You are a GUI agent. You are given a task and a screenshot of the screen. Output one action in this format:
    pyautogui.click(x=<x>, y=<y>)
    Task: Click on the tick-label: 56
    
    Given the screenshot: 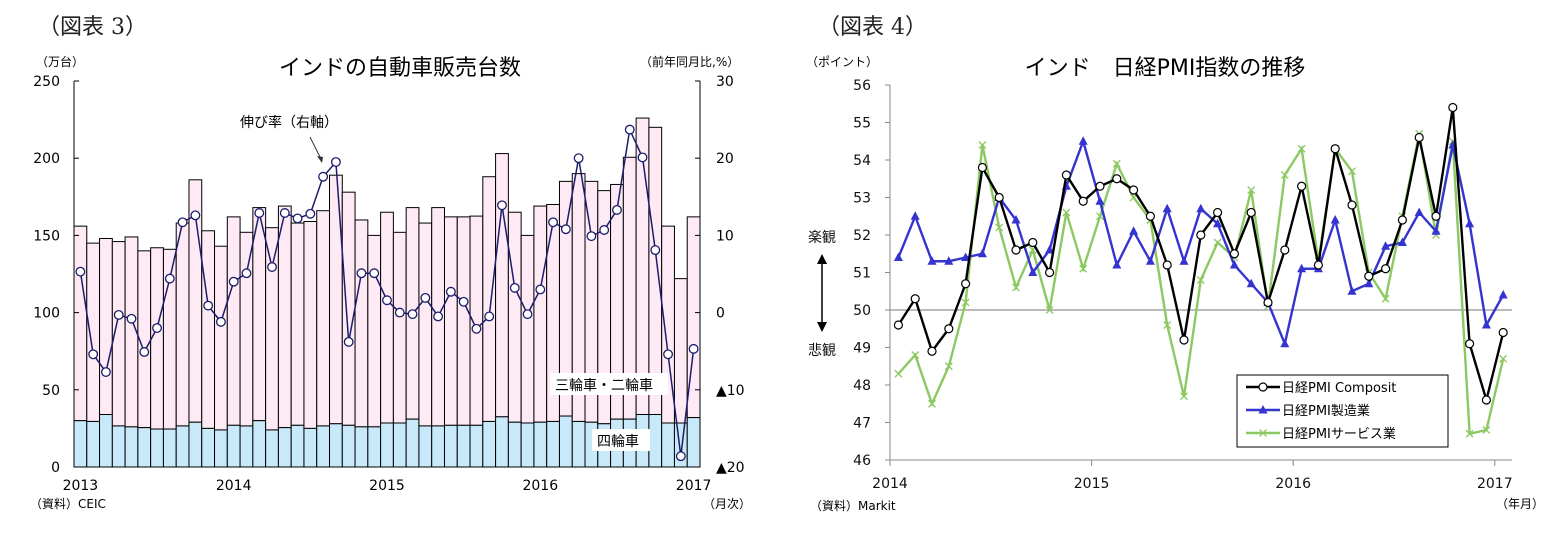 What is the action you would take?
    pyautogui.click(x=862, y=86)
    